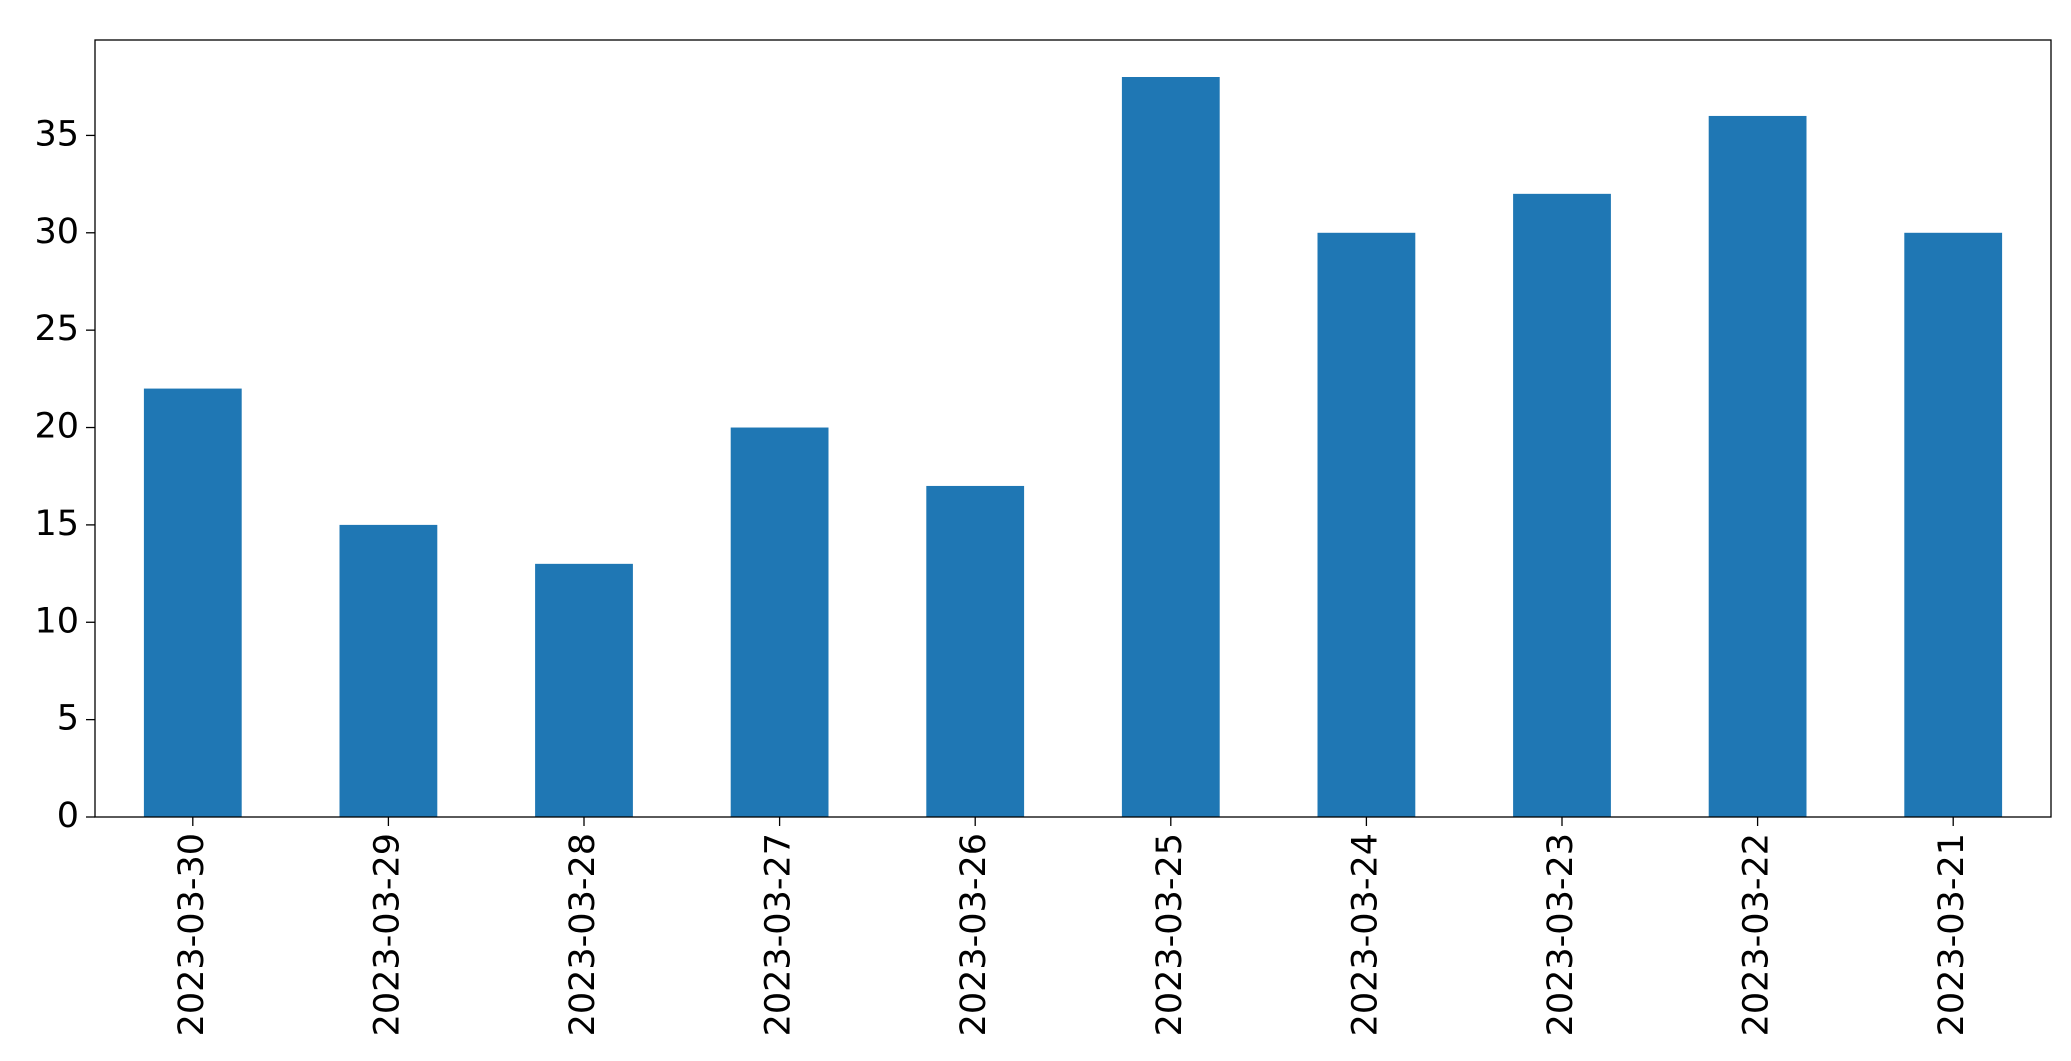 The height and width of the screenshot is (1061, 2071). I want to click on x-tick-label: 2023-03-24, so click(1365, 934).